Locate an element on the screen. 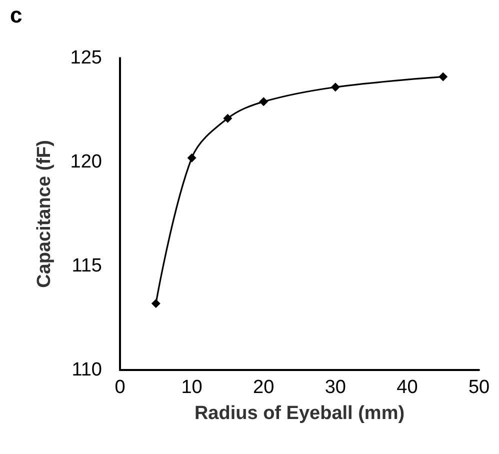 The height and width of the screenshot is (454, 499). x-tick-label: 20 is located at coordinates (263, 387).